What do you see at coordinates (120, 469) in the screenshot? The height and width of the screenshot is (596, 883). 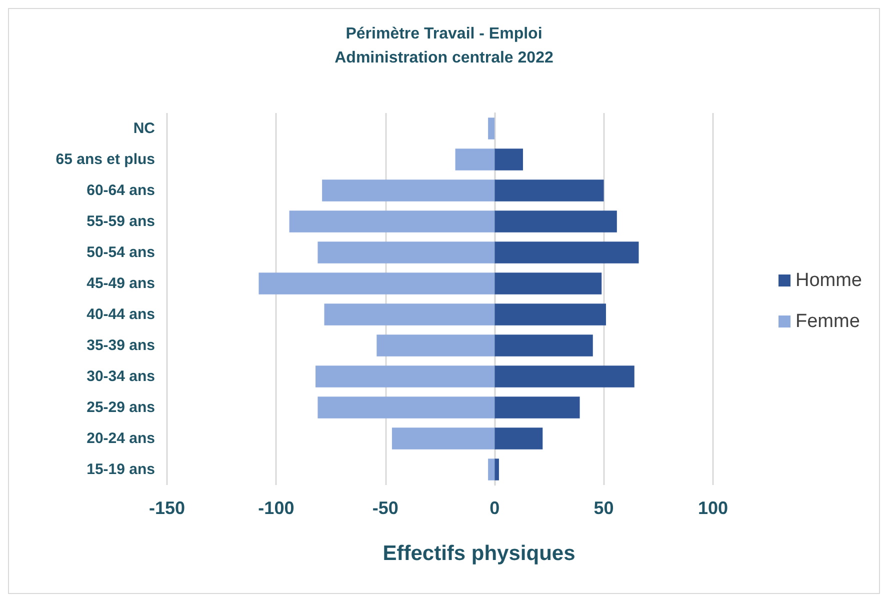 I see `y-tick-label: 15-19 ans` at bounding box center [120, 469].